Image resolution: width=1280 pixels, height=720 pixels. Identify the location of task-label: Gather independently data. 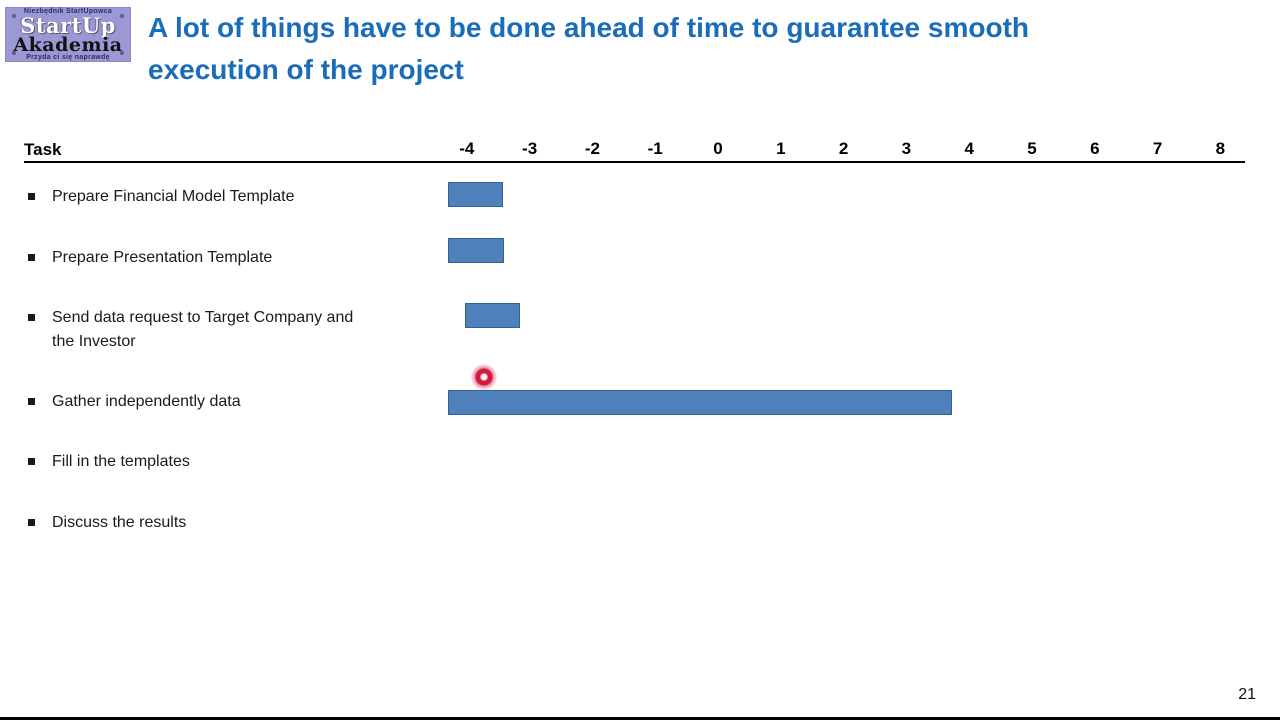
(146, 401).